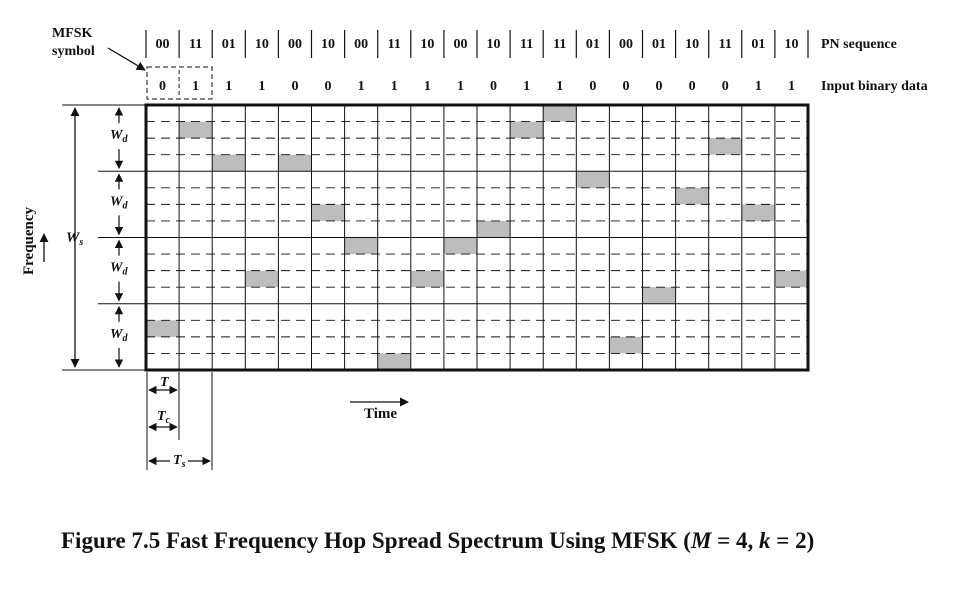 This screenshot has width=969, height=595. Describe the element at coordinates (179, 83) in the screenshot. I see `mfsk-symbol-box` at that location.